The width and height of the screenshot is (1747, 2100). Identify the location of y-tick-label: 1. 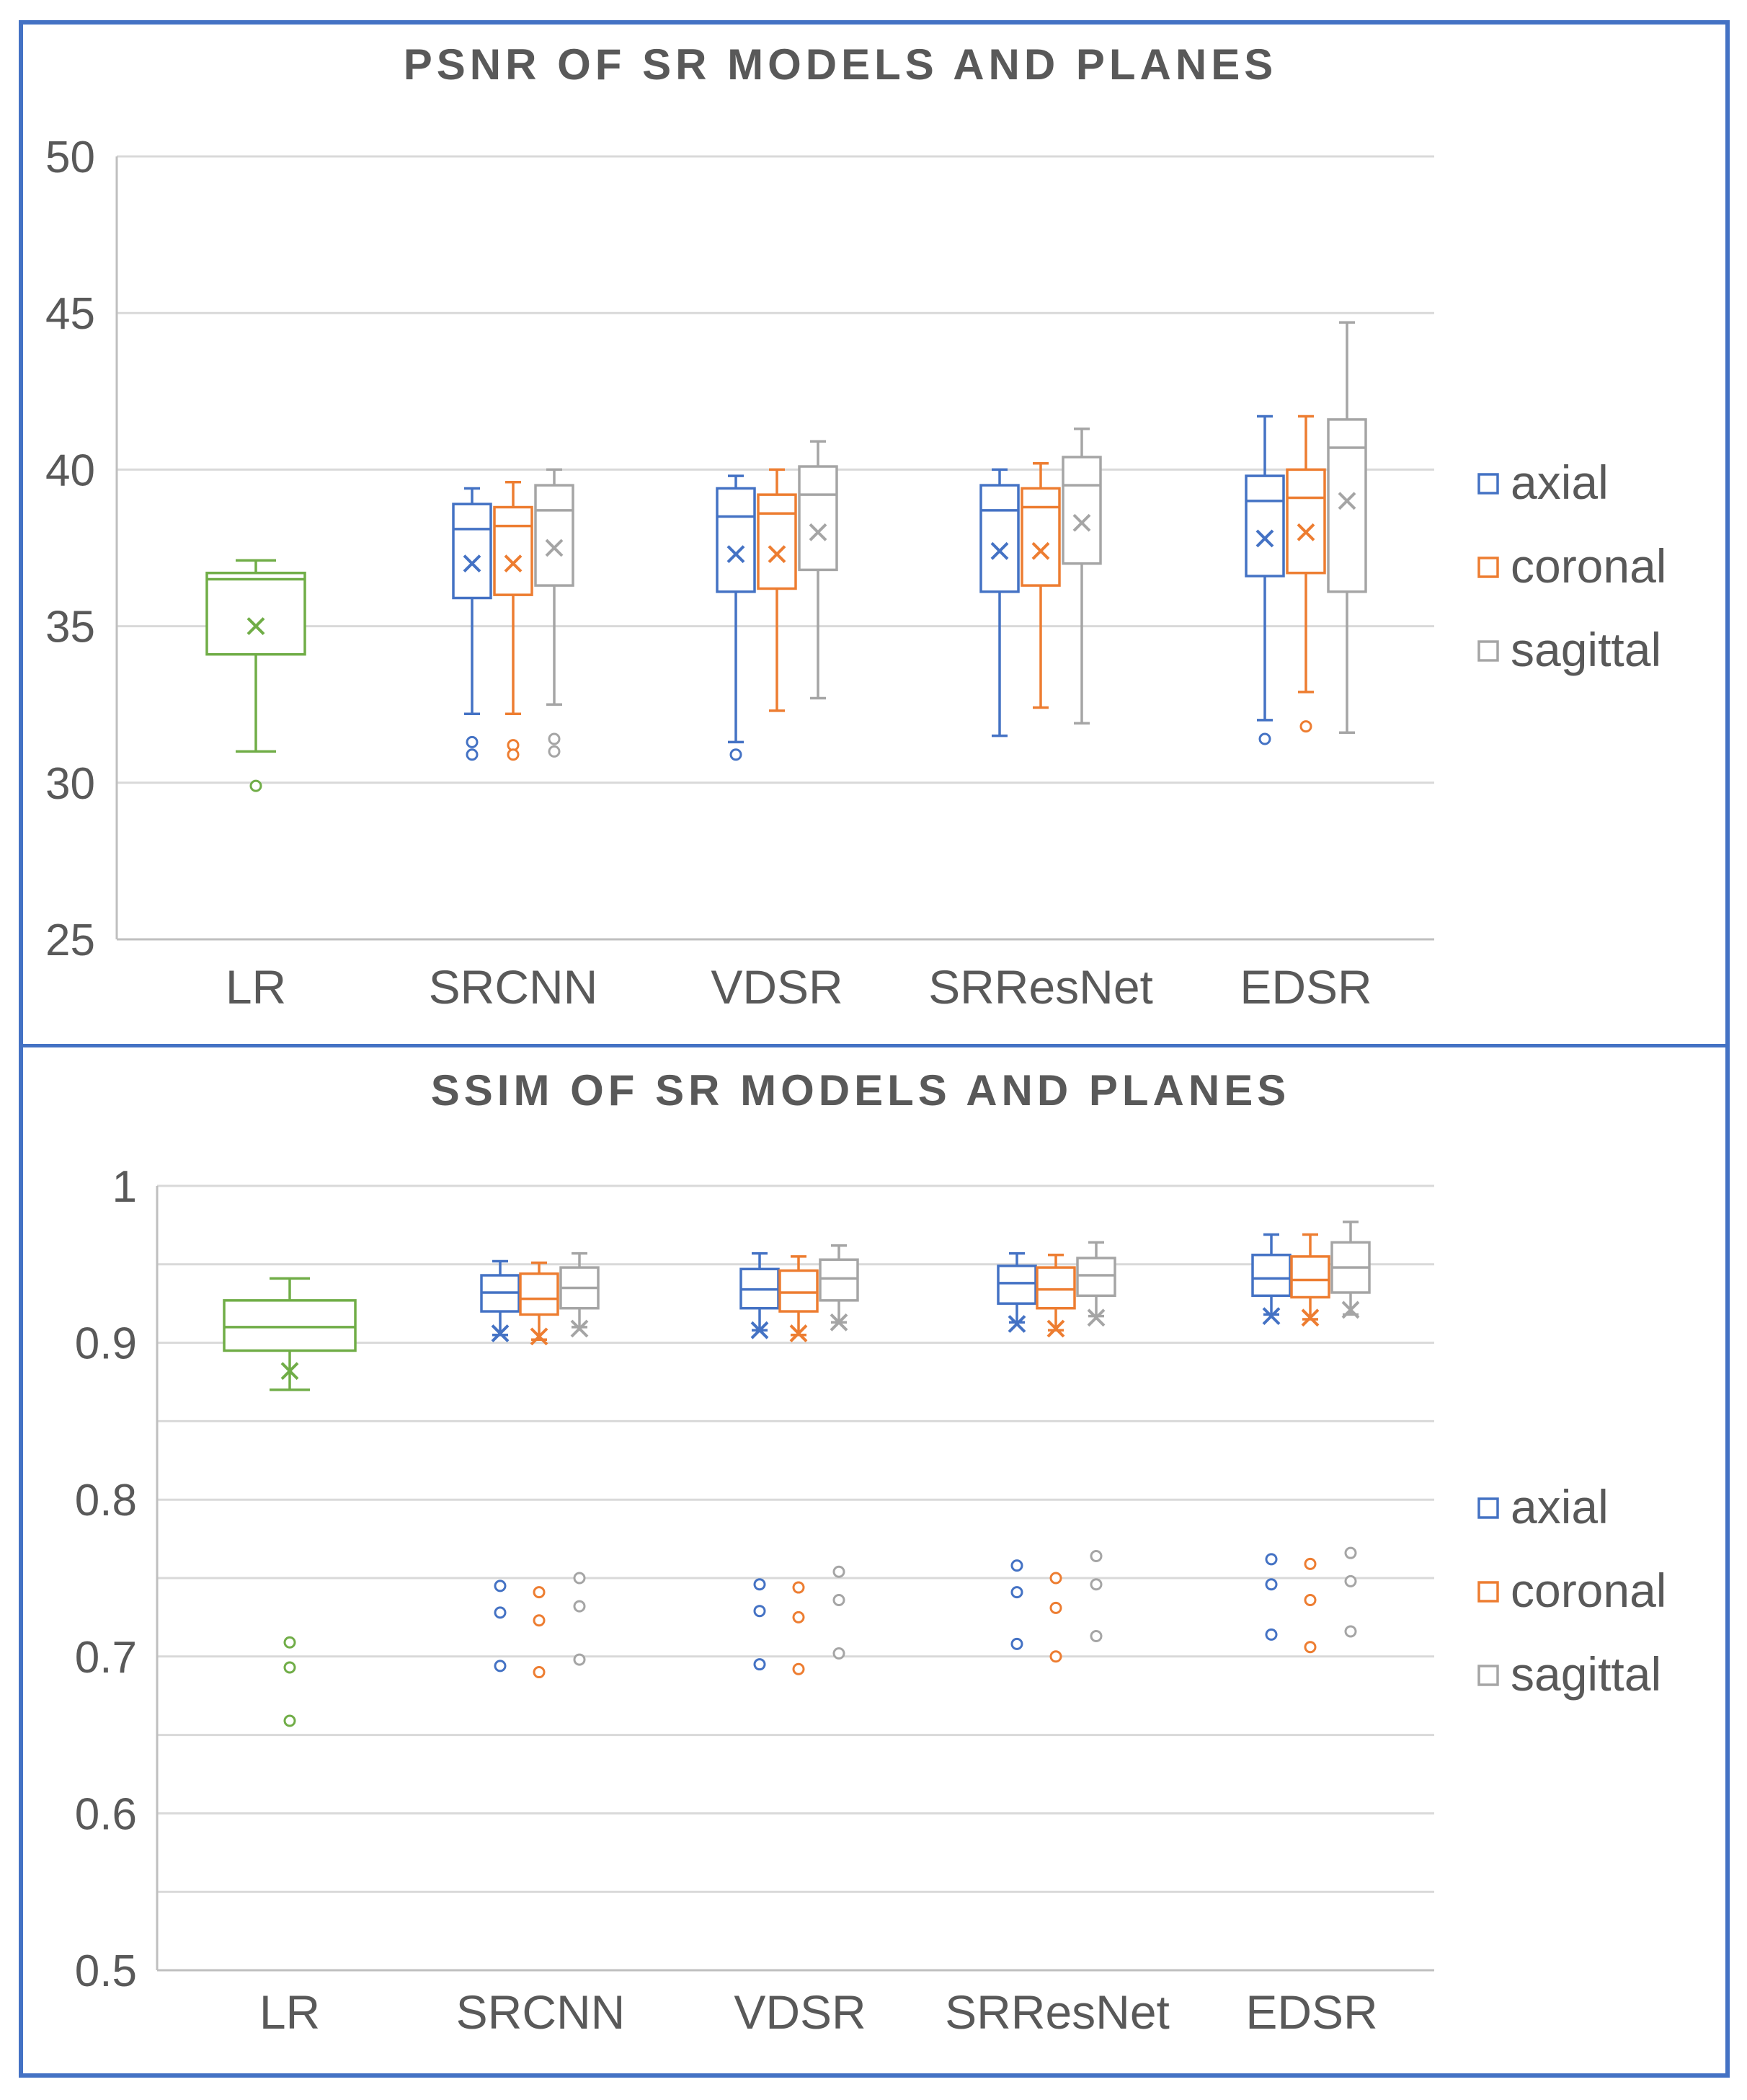
(125, 1187).